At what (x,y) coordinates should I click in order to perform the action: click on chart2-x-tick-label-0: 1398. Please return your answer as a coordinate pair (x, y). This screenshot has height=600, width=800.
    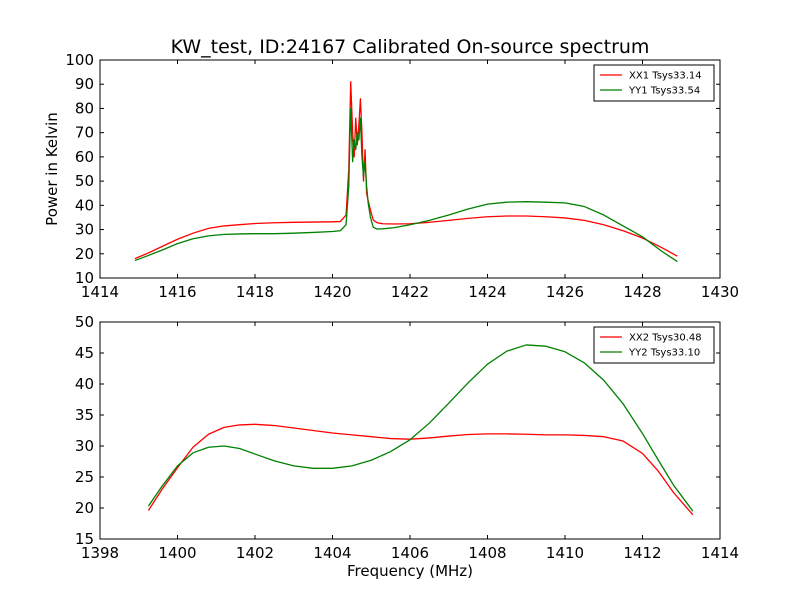
    Looking at the image, I should click on (100, 553).